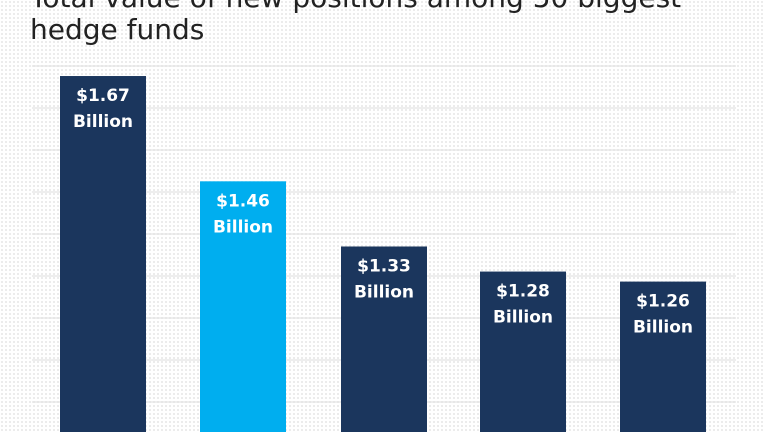  I want to click on bar-2-unit-label: Billion, so click(243, 227).